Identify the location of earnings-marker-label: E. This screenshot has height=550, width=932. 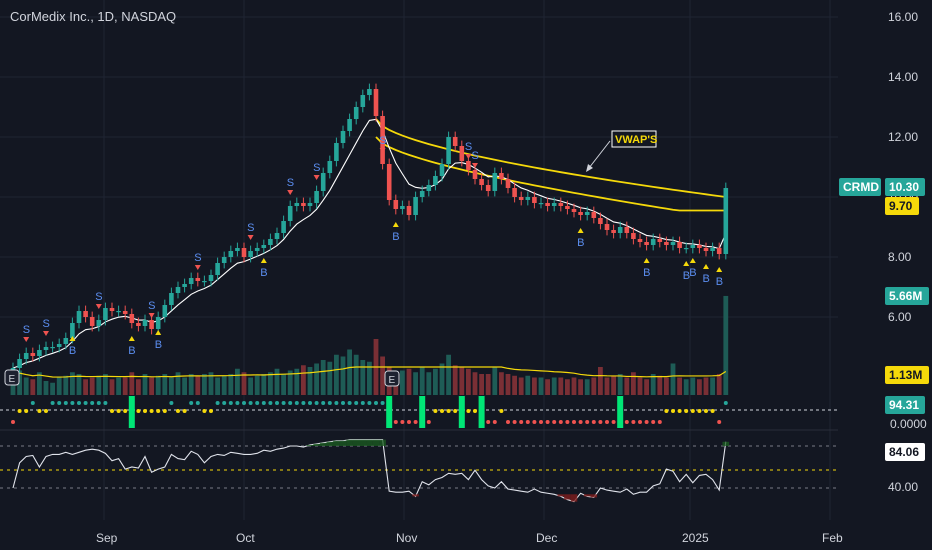
(392, 380).